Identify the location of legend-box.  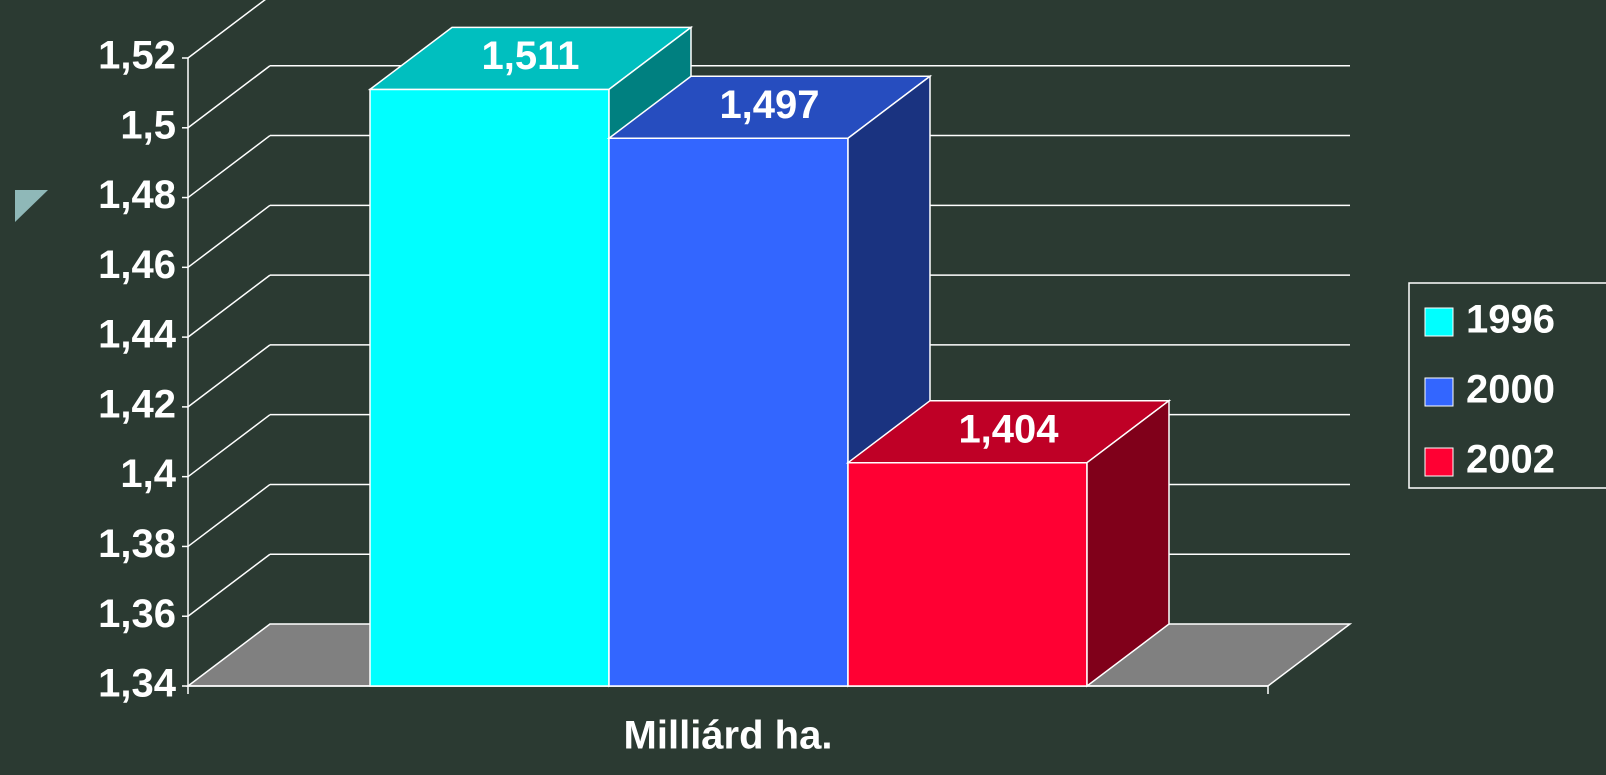
(1507, 385).